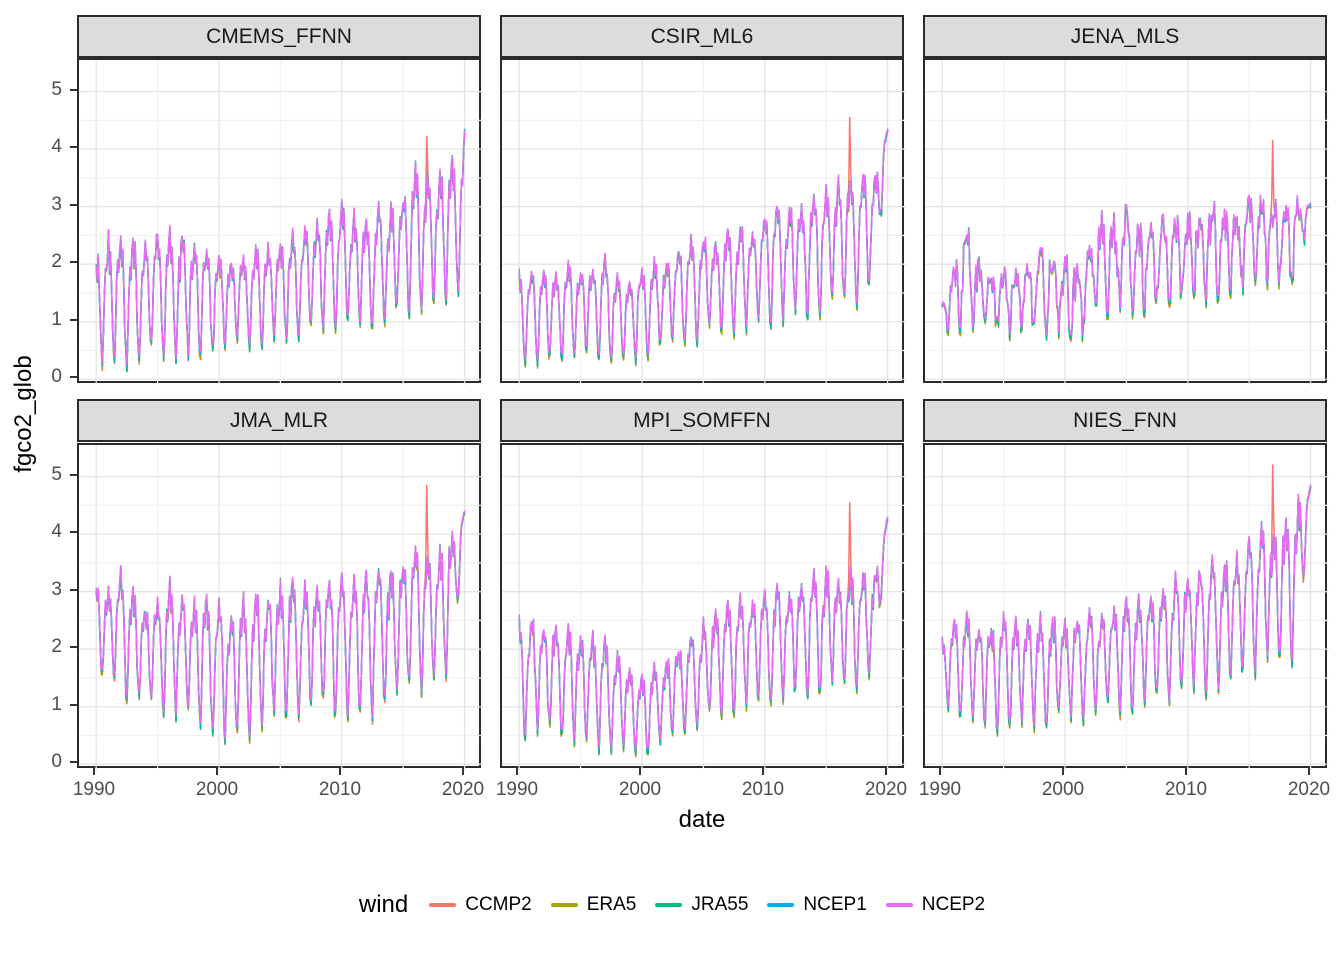 This screenshot has height=960, width=1344. Describe the element at coordinates (669, 905) in the screenshot. I see `legend-key-jra55` at that location.